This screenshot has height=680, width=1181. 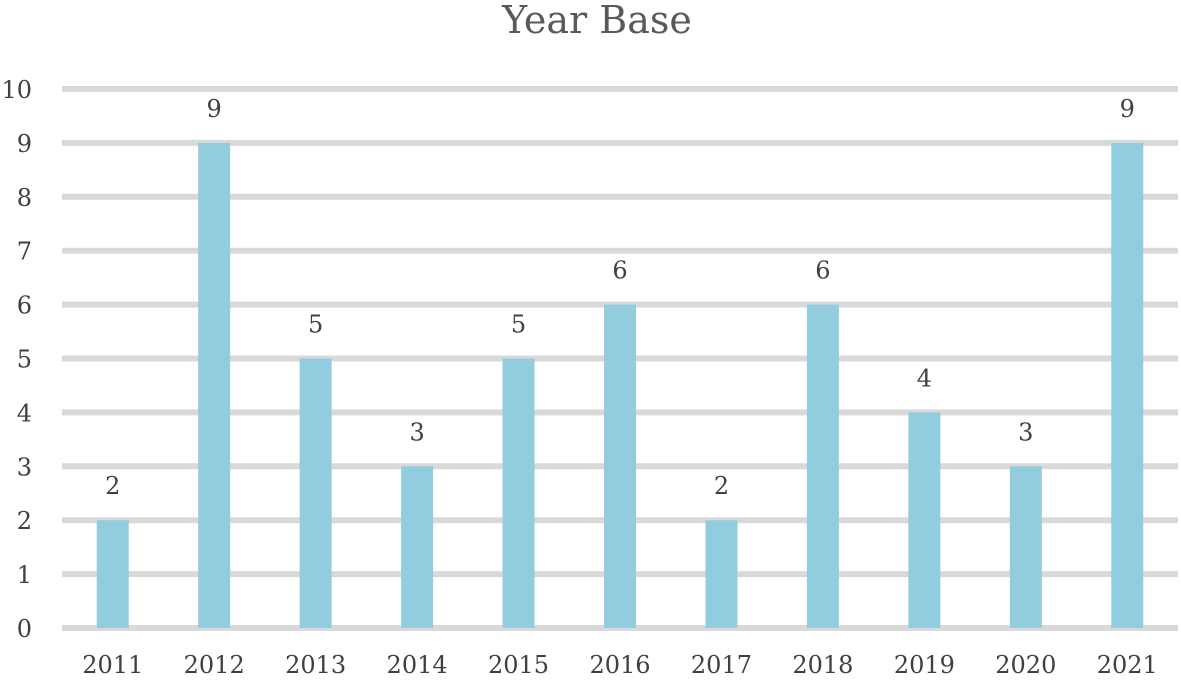 What do you see at coordinates (24, 629) in the screenshot?
I see `y-tick-label: 0` at bounding box center [24, 629].